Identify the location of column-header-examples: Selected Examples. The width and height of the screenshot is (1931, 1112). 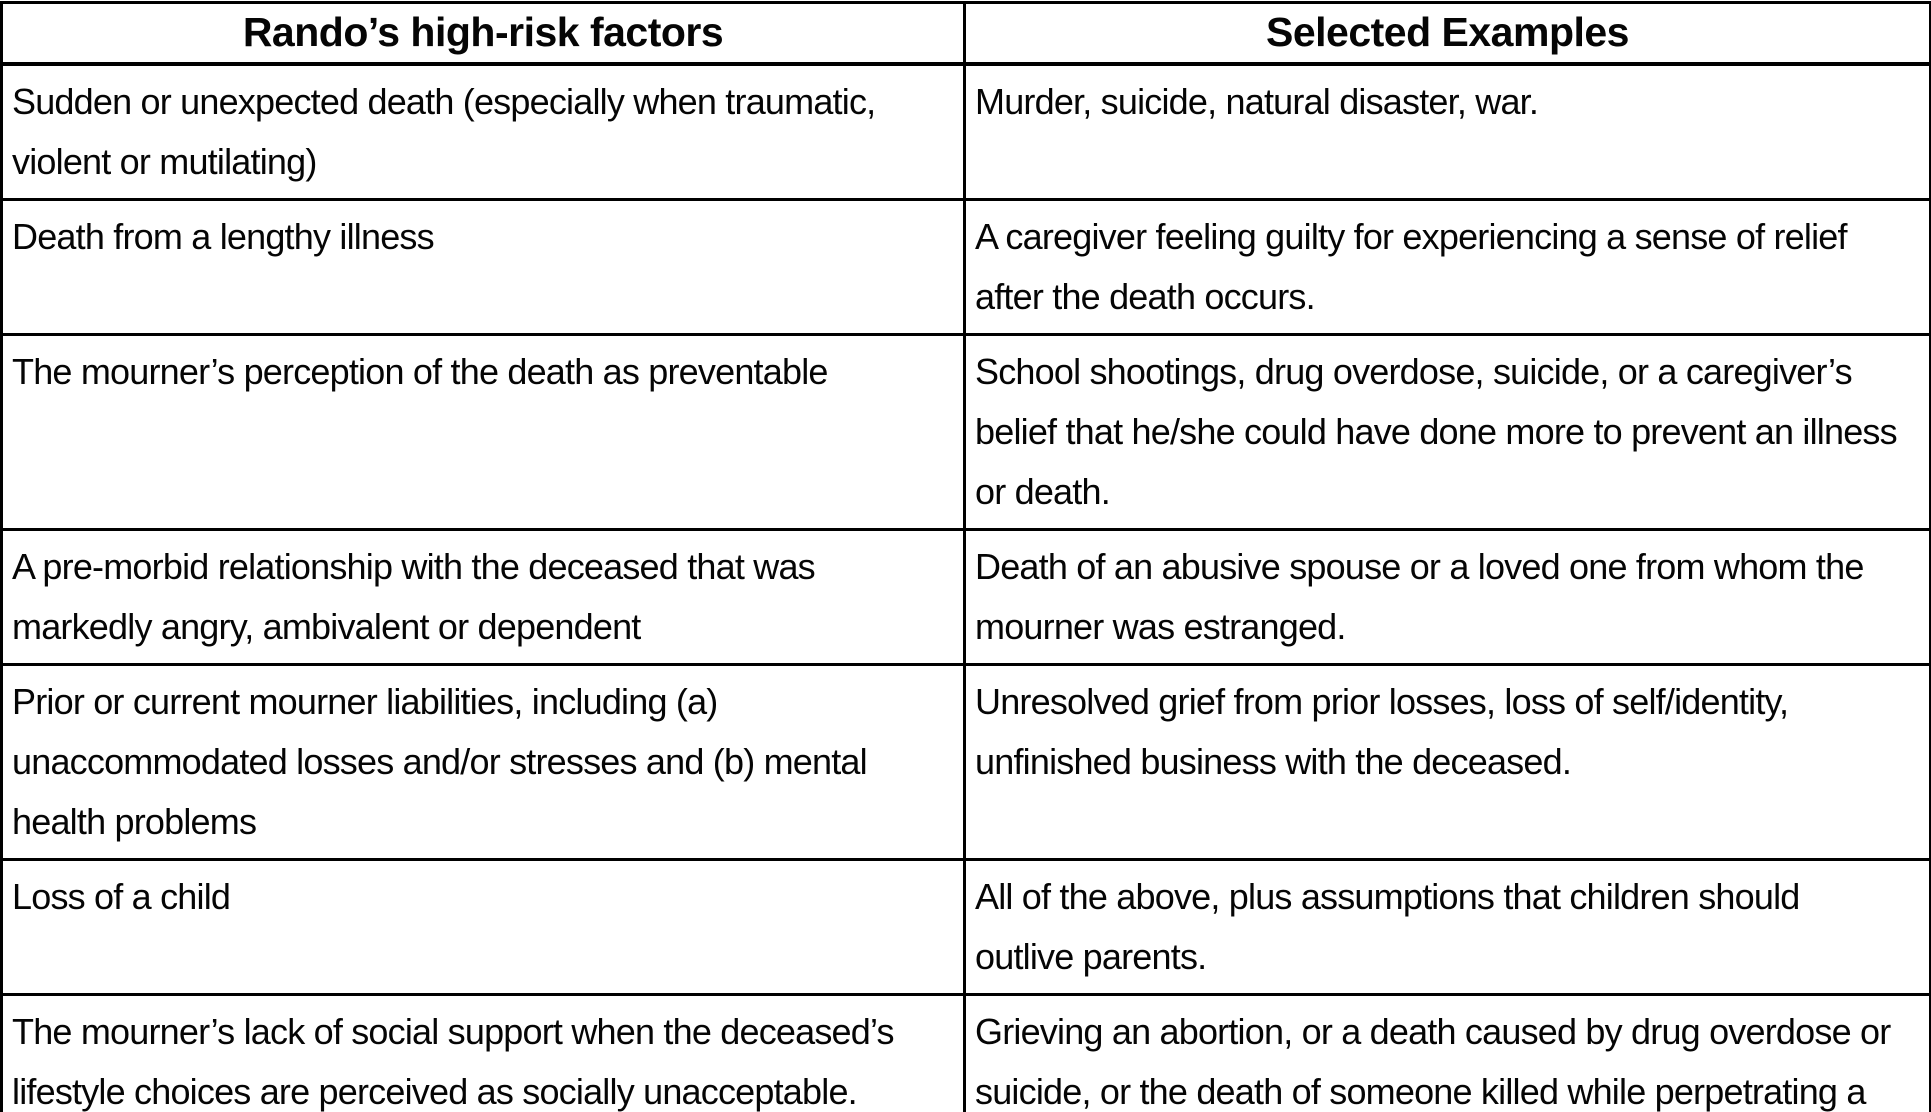
(1447, 33).